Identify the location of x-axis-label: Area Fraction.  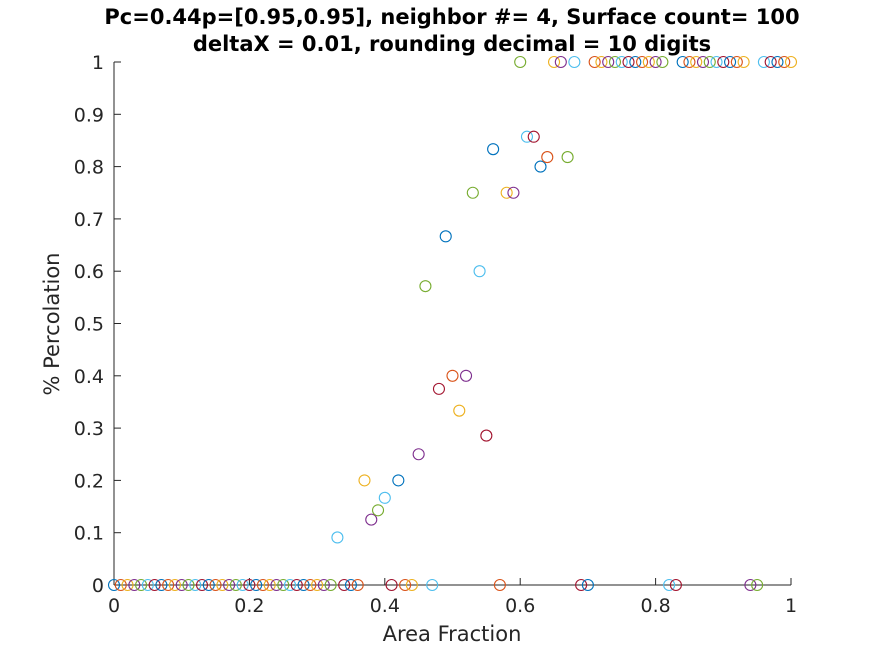
(452, 634).